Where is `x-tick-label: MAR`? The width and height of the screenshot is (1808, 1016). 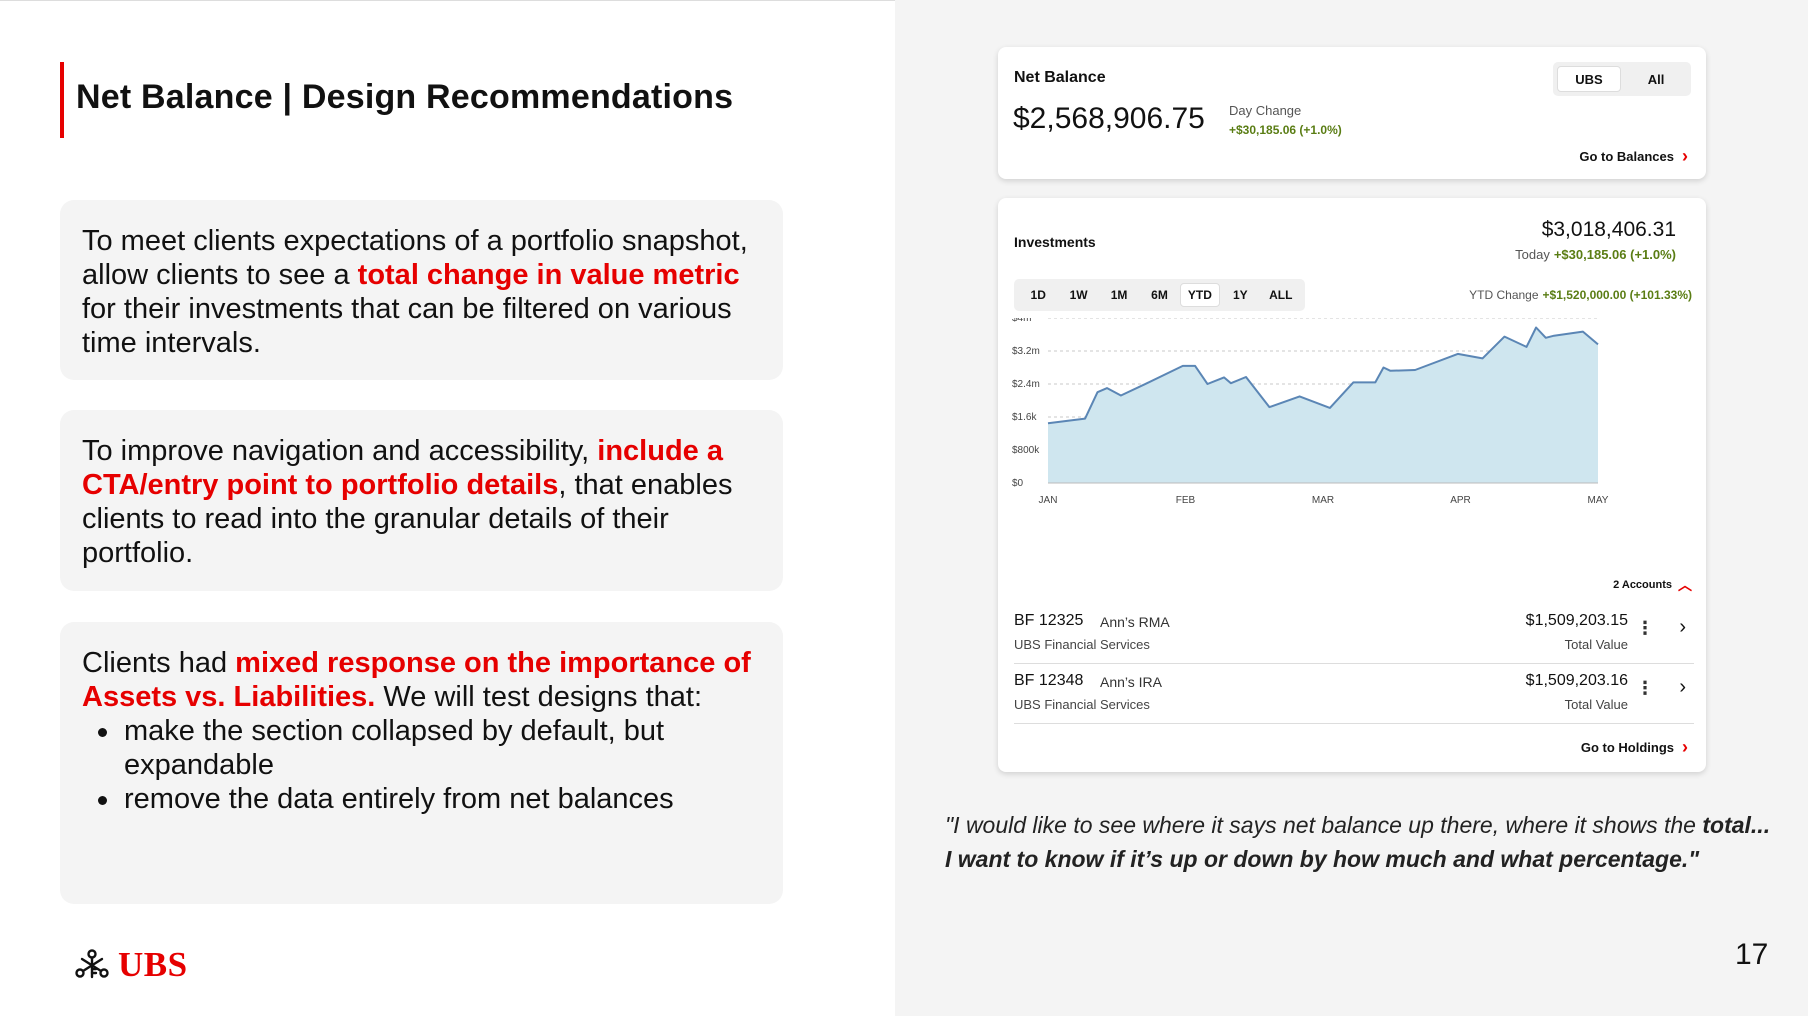
x-tick-label: MAR is located at coordinates (1323, 500).